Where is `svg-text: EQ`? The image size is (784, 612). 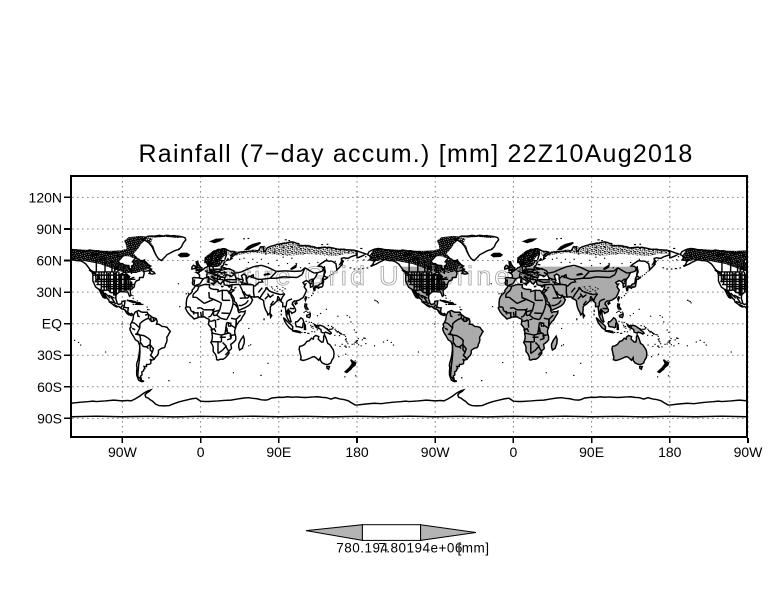 svg-text: EQ is located at coordinates (52, 324).